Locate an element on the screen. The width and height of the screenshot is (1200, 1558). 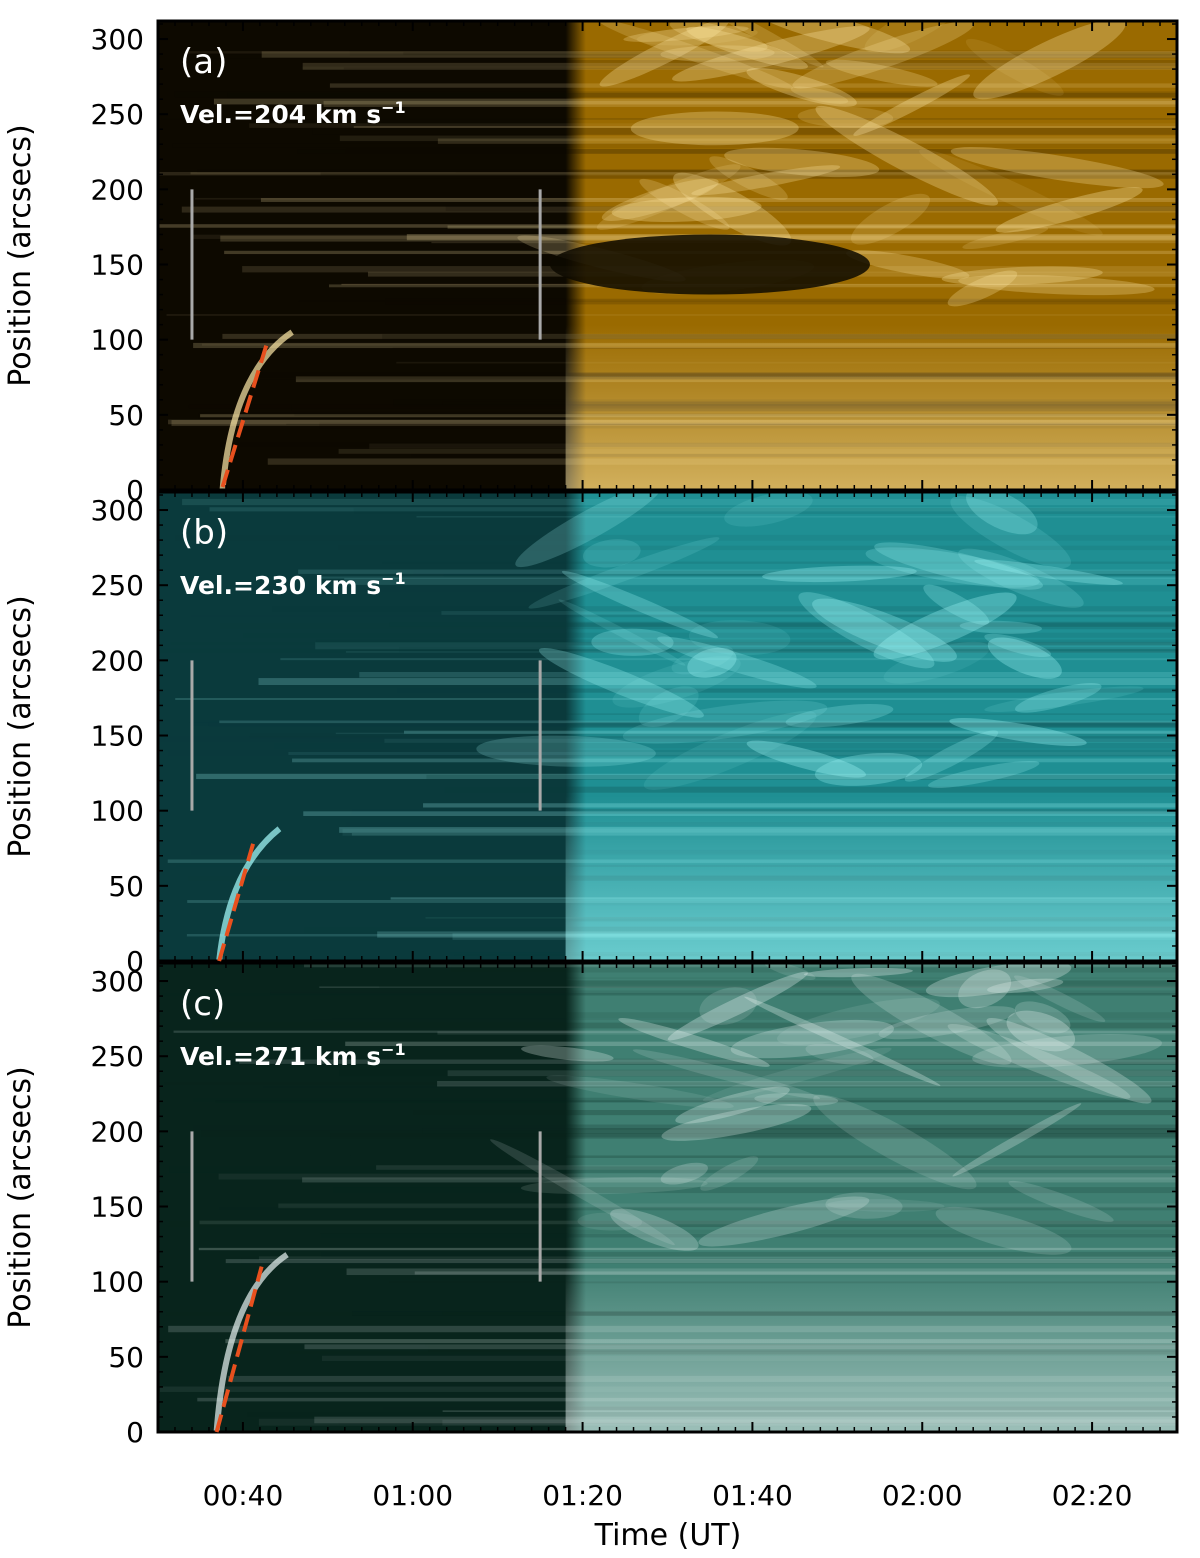
velocity-label: Vel.=230 km s−1 is located at coordinates (293, 584).